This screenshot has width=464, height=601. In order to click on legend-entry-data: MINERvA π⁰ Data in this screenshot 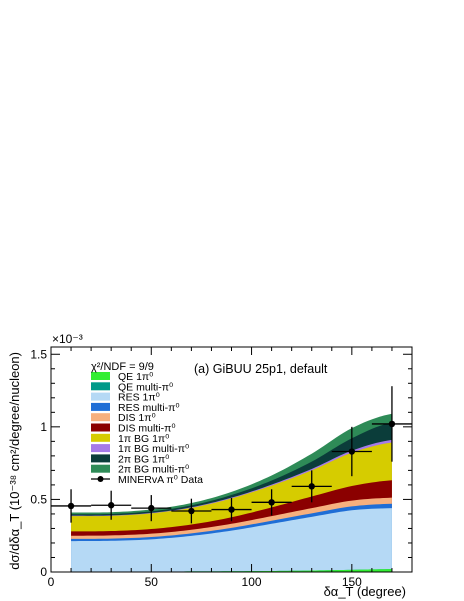, I will do `click(147, 480)`.